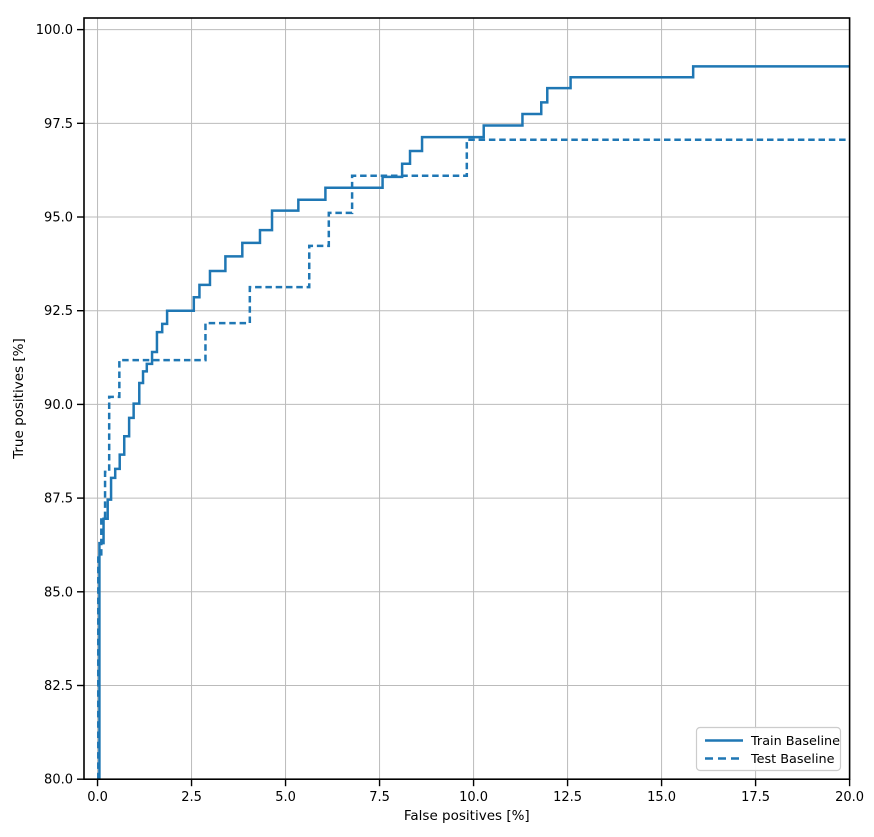 This screenshot has width=874, height=837. I want to click on x-tick-label: 15.0, so click(661, 797).